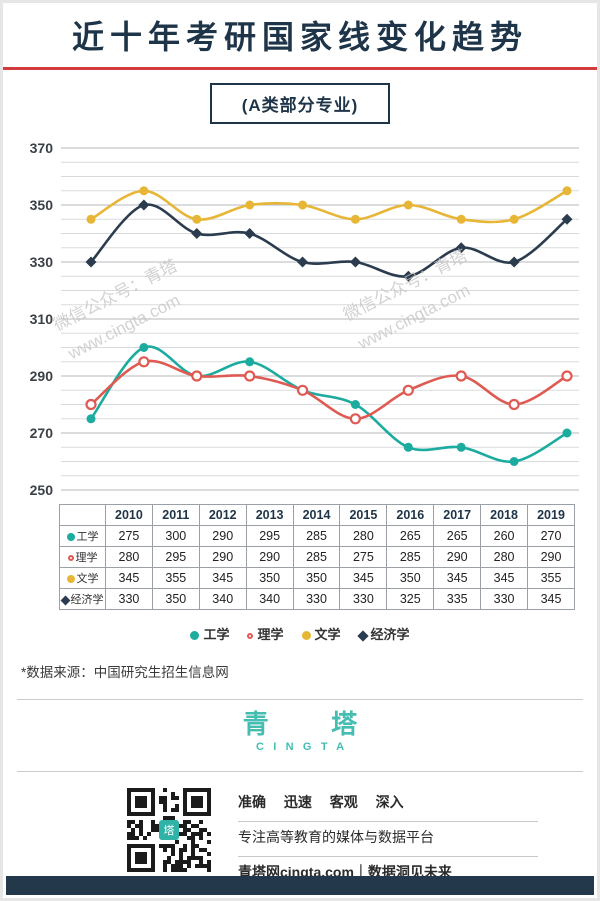 The width and height of the screenshot is (600, 901). Describe the element at coordinates (82, 557) in the screenshot. I see `series-label-cell: 理学` at that location.